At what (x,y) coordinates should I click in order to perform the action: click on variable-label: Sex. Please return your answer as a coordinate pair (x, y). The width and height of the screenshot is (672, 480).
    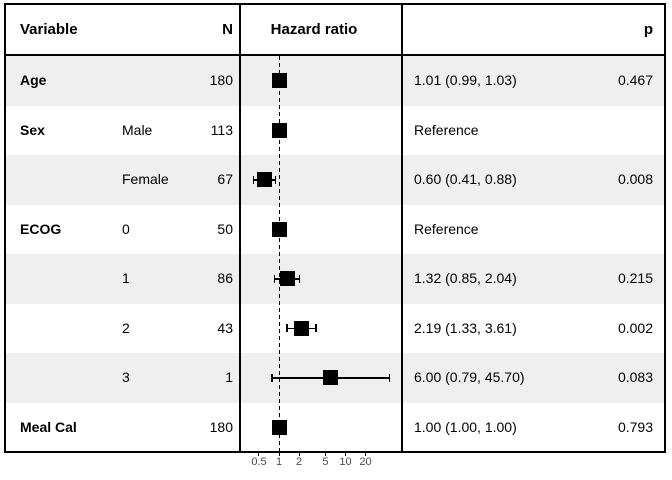
    Looking at the image, I should click on (32, 129).